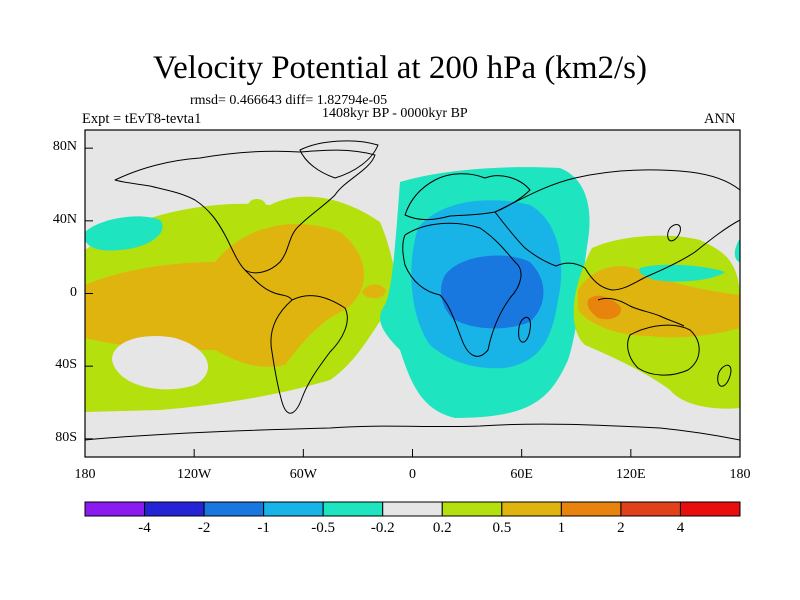  What do you see at coordinates (442, 528) in the screenshot?
I see `colorbar-label: 0.2` at bounding box center [442, 528].